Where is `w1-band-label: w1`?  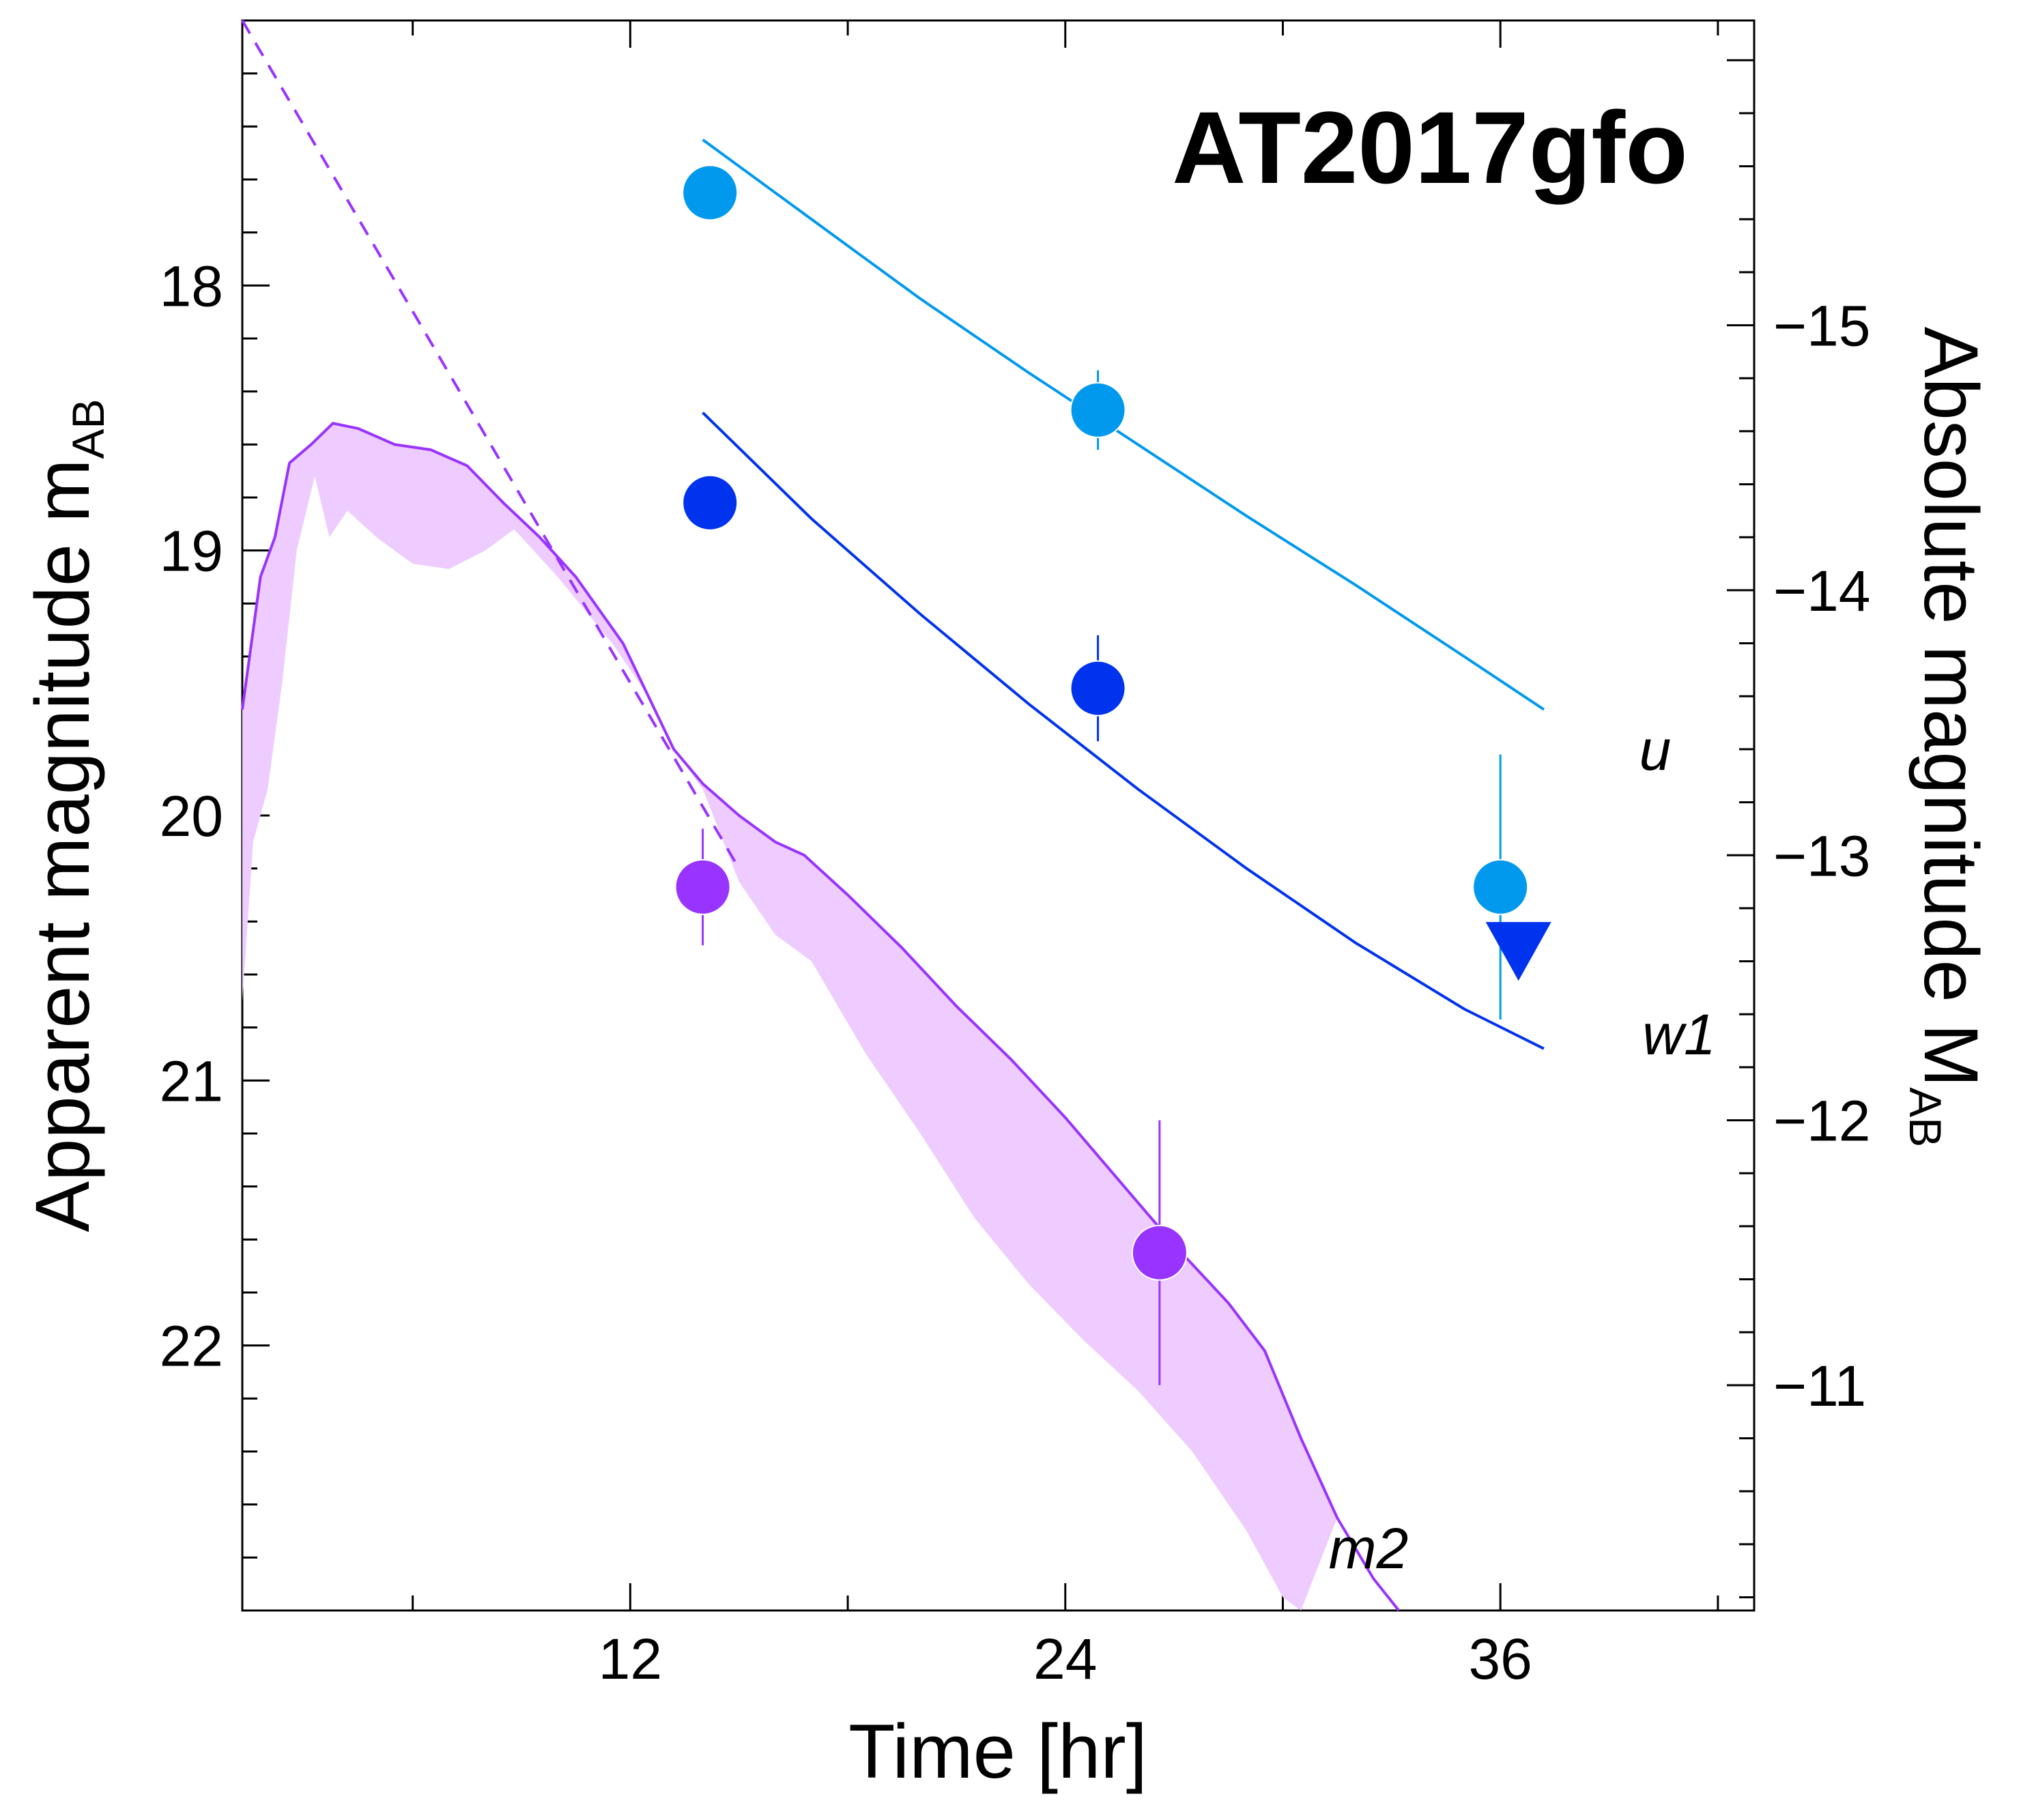 w1-band-label: w1 is located at coordinates (1679, 1034).